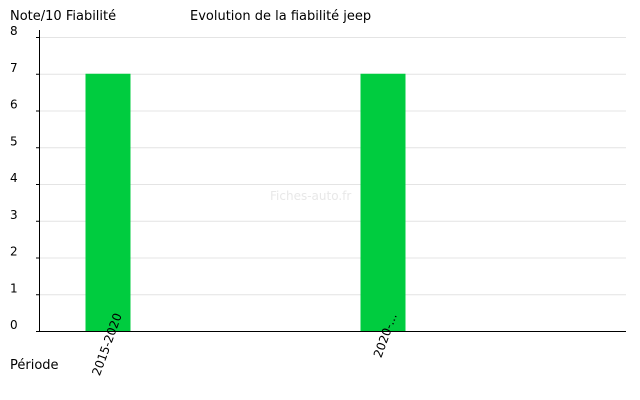  What do you see at coordinates (34, 365) in the screenshot?
I see `x-axis-label: Période` at bounding box center [34, 365].